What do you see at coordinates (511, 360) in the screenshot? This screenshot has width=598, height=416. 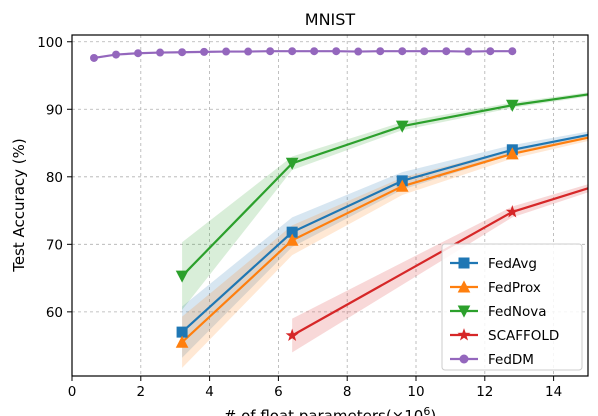 I see `legend-feddm-label: FedDM` at bounding box center [511, 360].